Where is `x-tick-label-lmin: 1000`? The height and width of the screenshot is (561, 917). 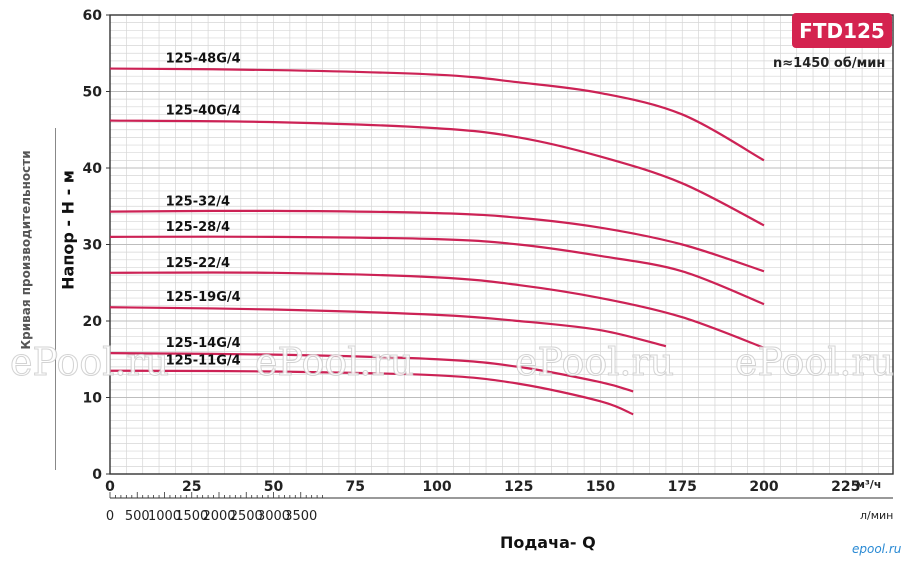 x-tick-label-lmin: 1000 is located at coordinates (164, 516).